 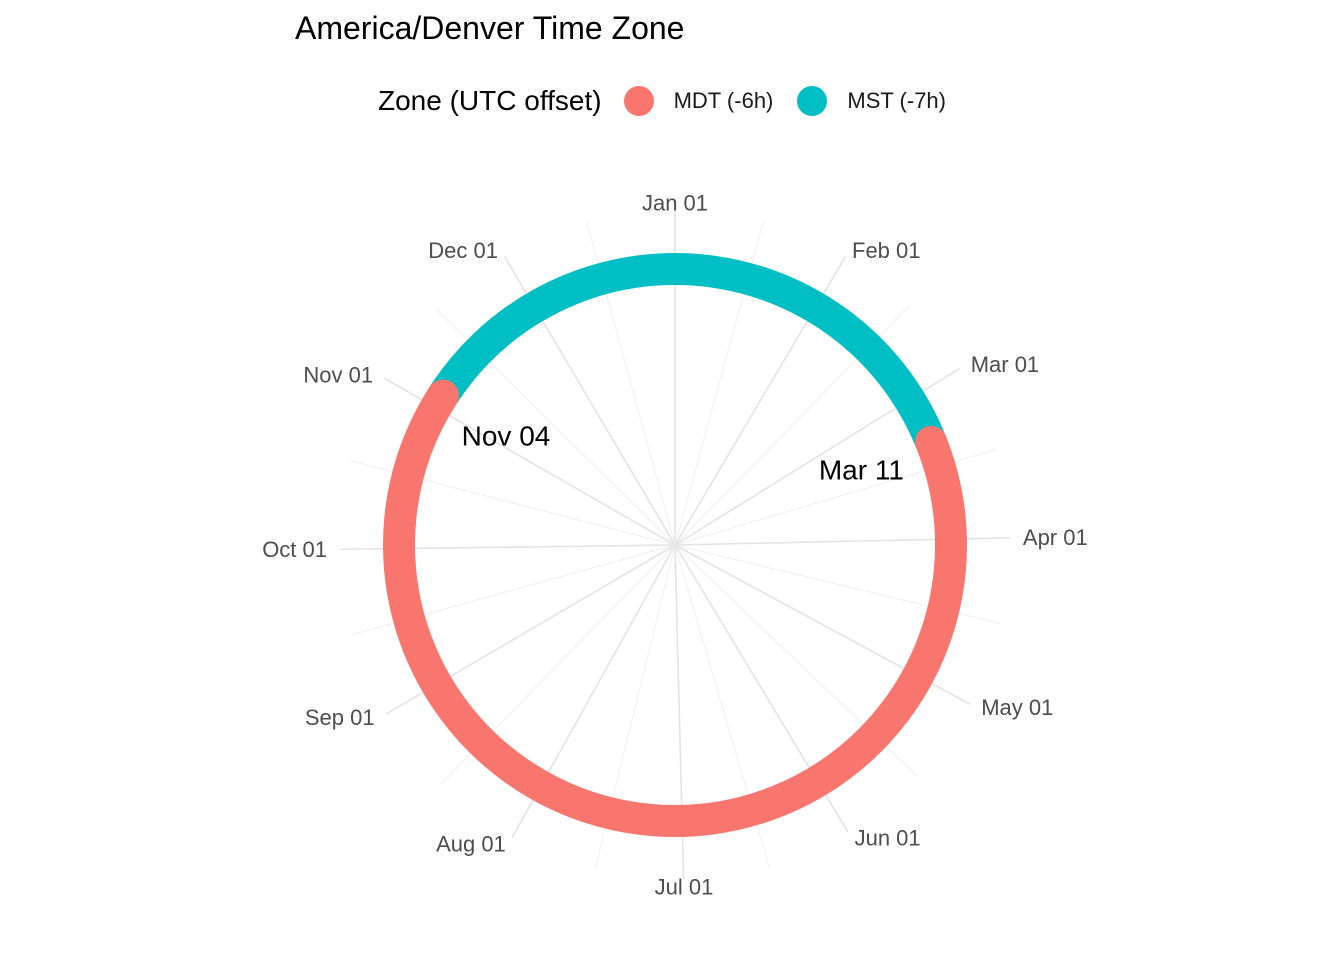 What do you see at coordinates (886, 250) in the screenshot?
I see `theta-tick-label: Feb 01` at bounding box center [886, 250].